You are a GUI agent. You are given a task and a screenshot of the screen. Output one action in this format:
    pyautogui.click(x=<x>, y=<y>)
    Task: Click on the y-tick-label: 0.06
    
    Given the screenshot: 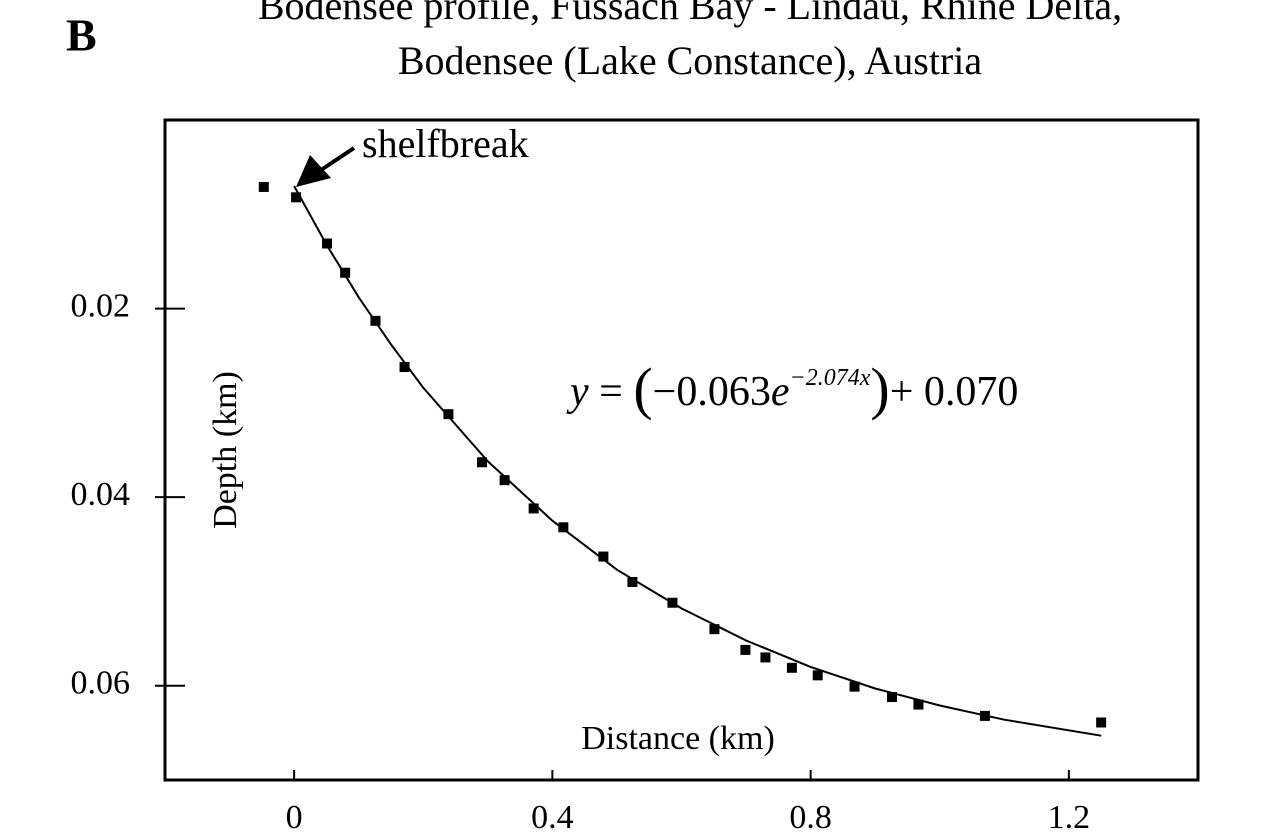 What is the action you would take?
    pyautogui.click(x=101, y=683)
    